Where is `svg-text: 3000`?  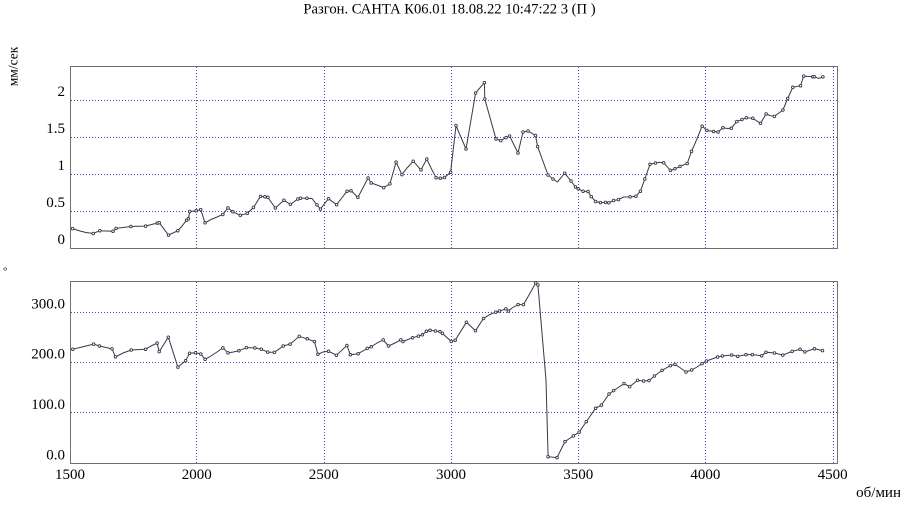 svg-text: 3000 is located at coordinates (451, 475).